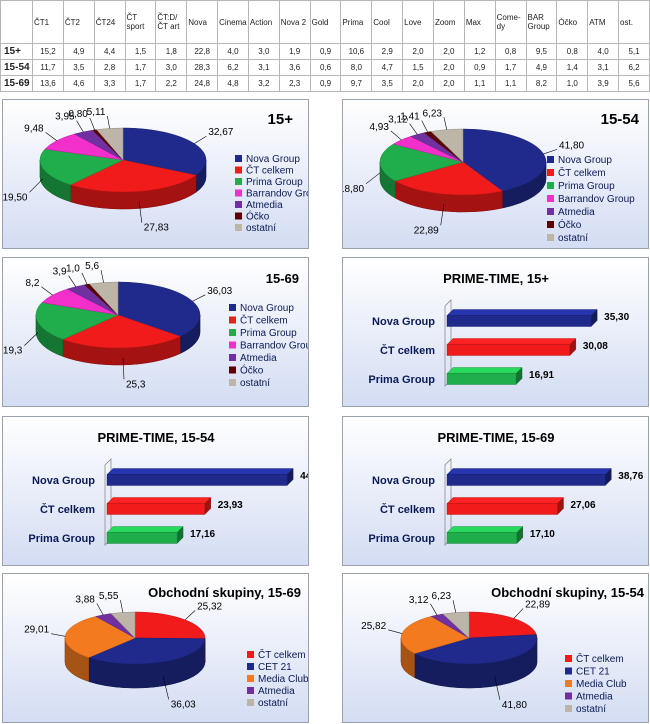 The width and height of the screenshot is (650, 724). I want to click on table-cell: 1,2, so click(479, 51).